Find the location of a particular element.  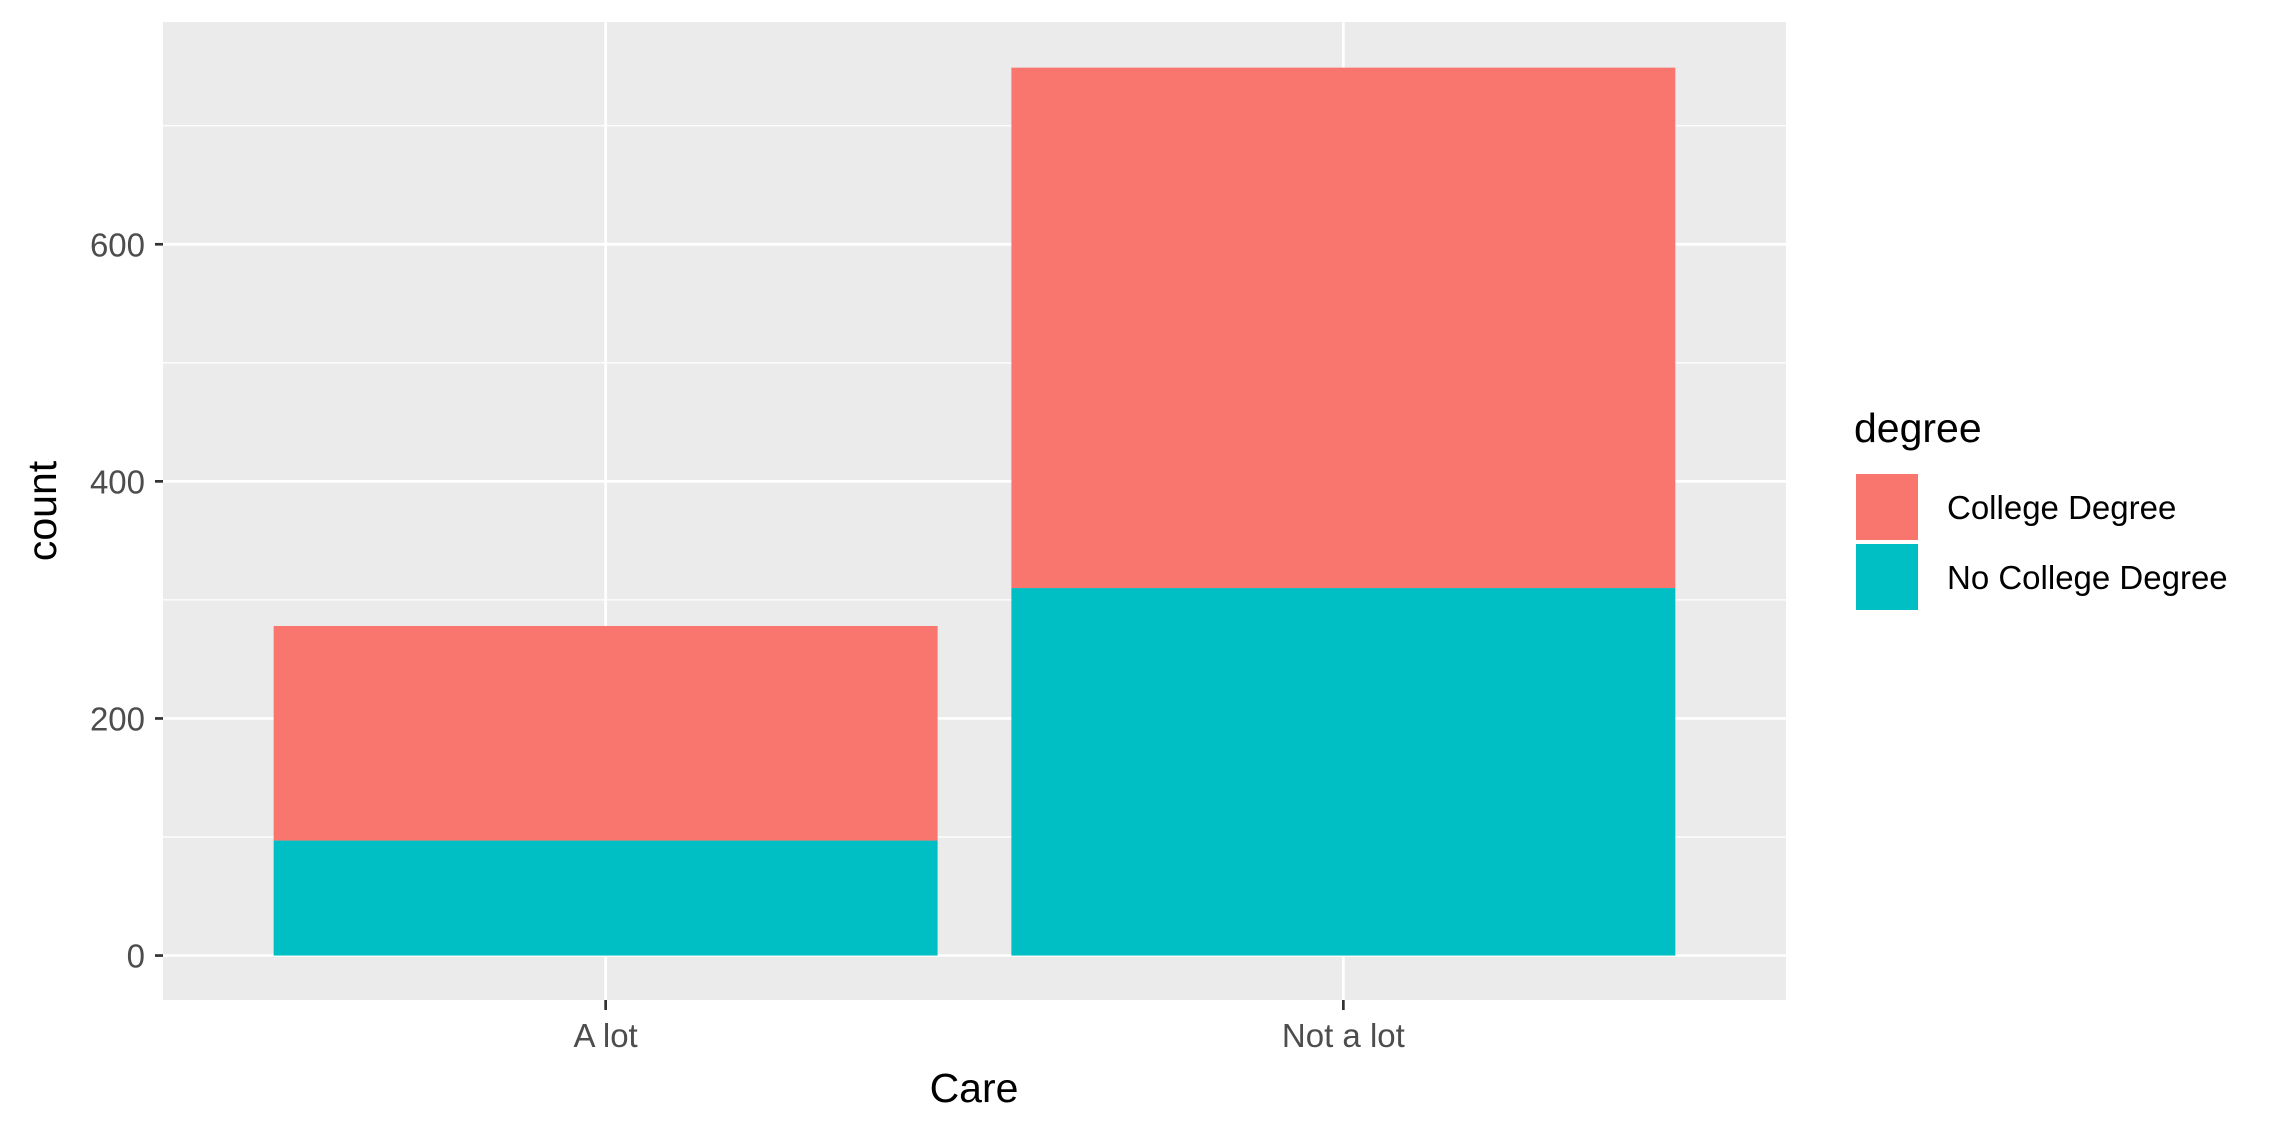

y-tick-label: 600 is located at coordinates (117, 244).